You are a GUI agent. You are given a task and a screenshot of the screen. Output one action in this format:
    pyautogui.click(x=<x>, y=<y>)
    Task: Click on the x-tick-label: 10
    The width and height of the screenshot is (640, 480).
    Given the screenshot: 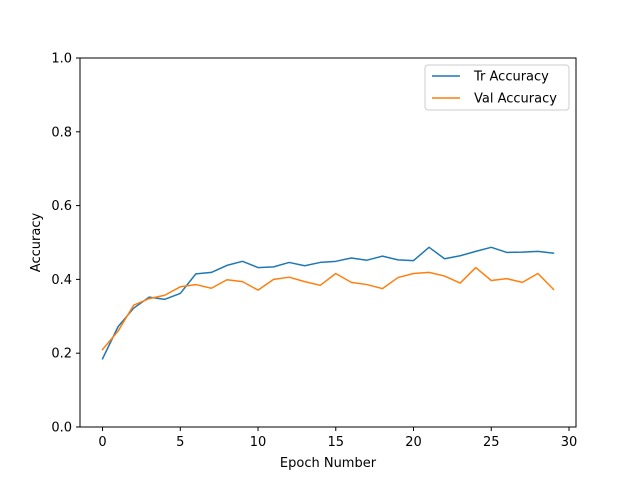 What is the action you would take?
    pyautogui.click(x=258, y=442)
    